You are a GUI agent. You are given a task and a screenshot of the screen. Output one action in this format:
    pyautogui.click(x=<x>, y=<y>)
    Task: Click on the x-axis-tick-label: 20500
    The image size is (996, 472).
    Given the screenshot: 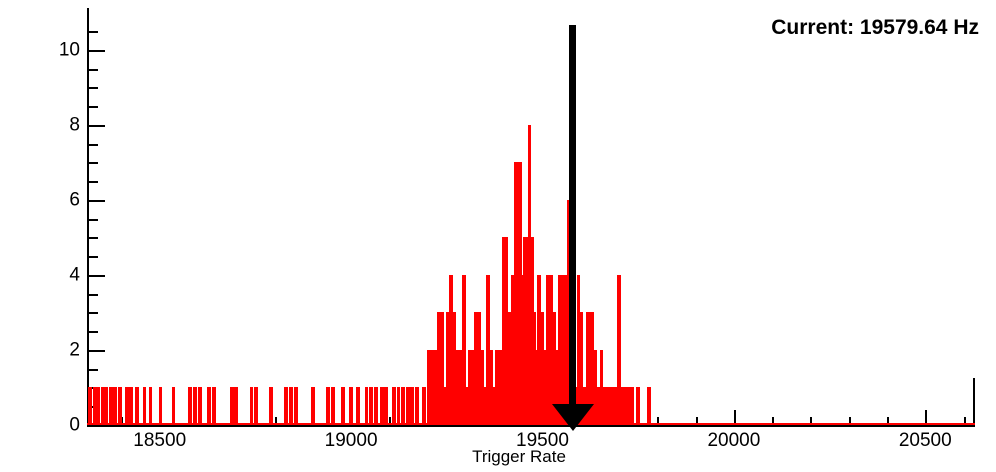 What is the action you would take?
    pyautogui.click(x=925, y=440)
    